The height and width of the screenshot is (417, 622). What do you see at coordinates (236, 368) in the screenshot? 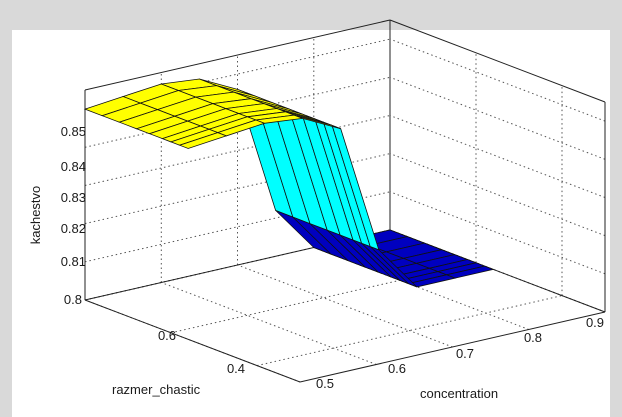
I see `y-tick-label: 0.4` at bounding box center [236, 368].